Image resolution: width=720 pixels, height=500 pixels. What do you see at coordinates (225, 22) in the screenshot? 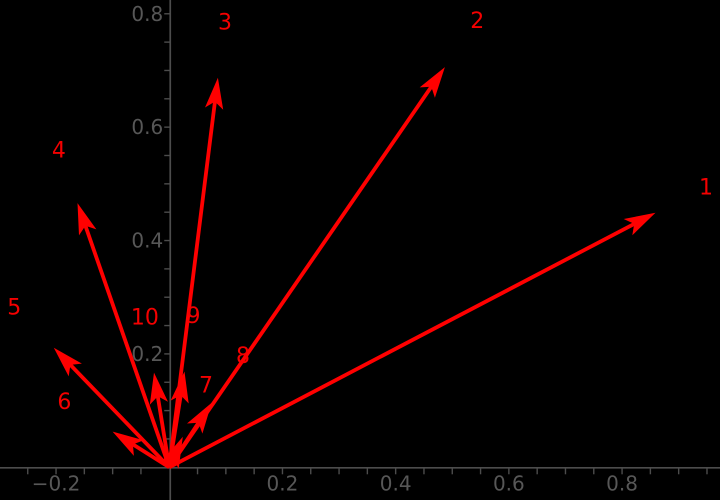
I see `vector-label: 3` at bounding box center [225, 22].